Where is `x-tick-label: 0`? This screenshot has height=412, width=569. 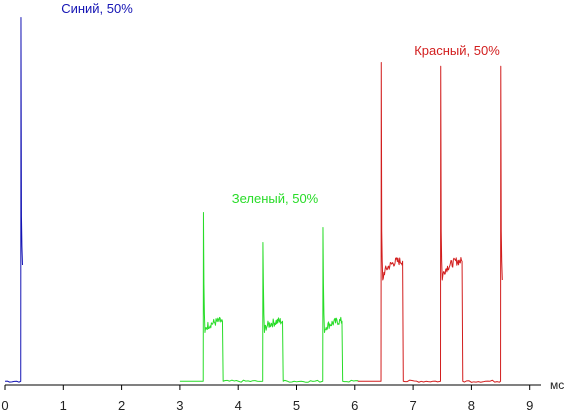 x-tick-label: 0 is located at coordinates (4, 405).